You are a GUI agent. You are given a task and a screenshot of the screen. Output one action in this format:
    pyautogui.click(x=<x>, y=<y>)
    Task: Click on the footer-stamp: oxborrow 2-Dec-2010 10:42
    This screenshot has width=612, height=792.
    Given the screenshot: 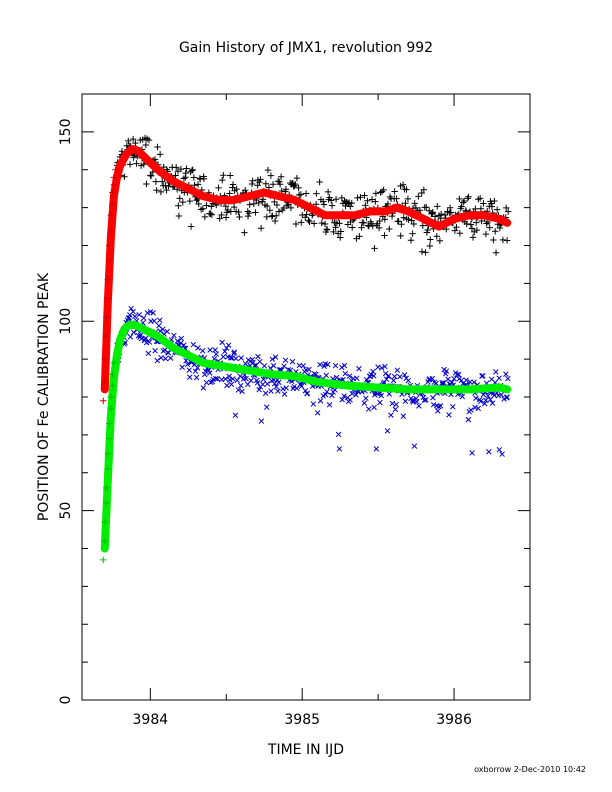 What is the action you would take?
    pyautogui.click(x=530, y=769)
    